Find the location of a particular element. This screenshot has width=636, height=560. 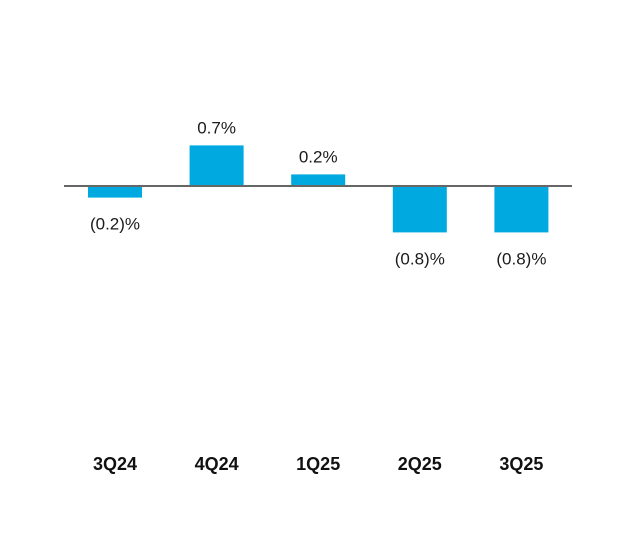

category-label-3q25: 3Q25 is located at coordinates (521, 464).